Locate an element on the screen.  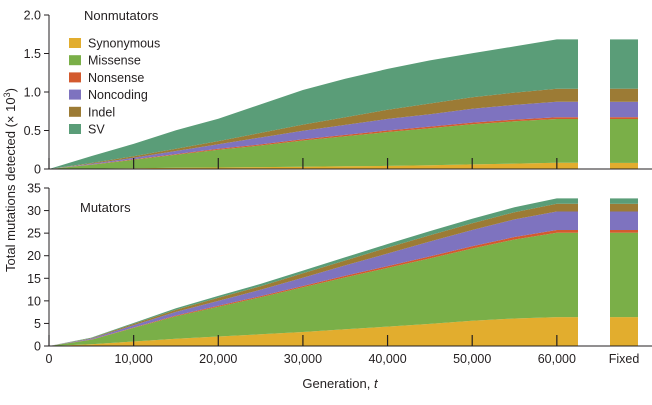
y-tick-label: 1.5 is located at coordinates (32, 54).